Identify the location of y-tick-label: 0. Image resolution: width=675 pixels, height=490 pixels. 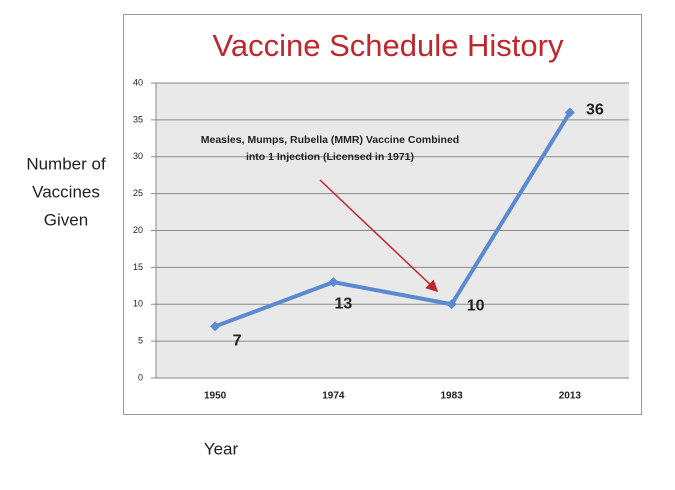
(140, 377).